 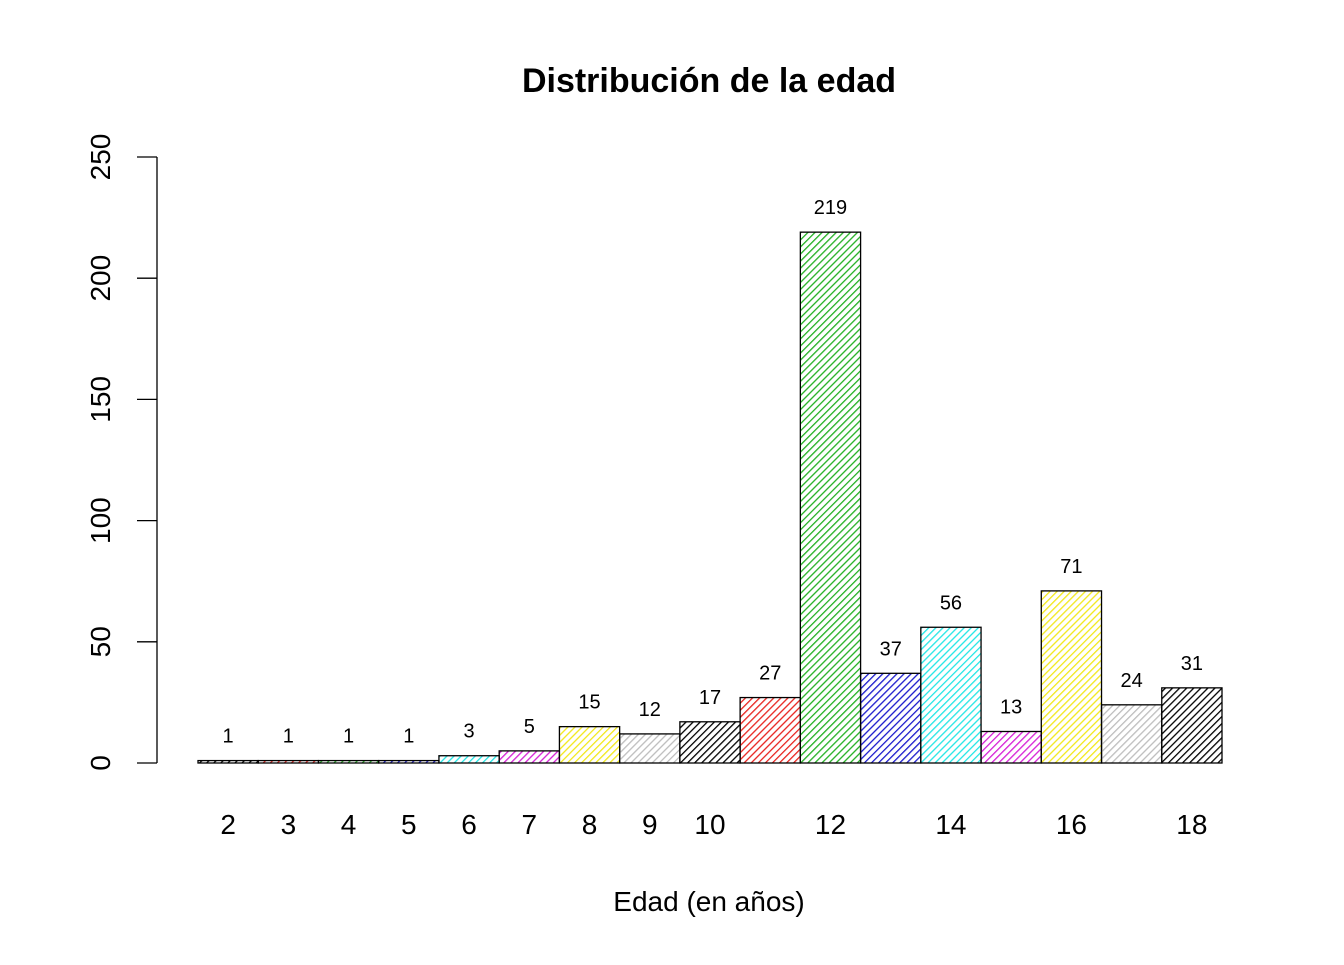 I want to click on y-tick-label: 250, so click(x=100, y=157).